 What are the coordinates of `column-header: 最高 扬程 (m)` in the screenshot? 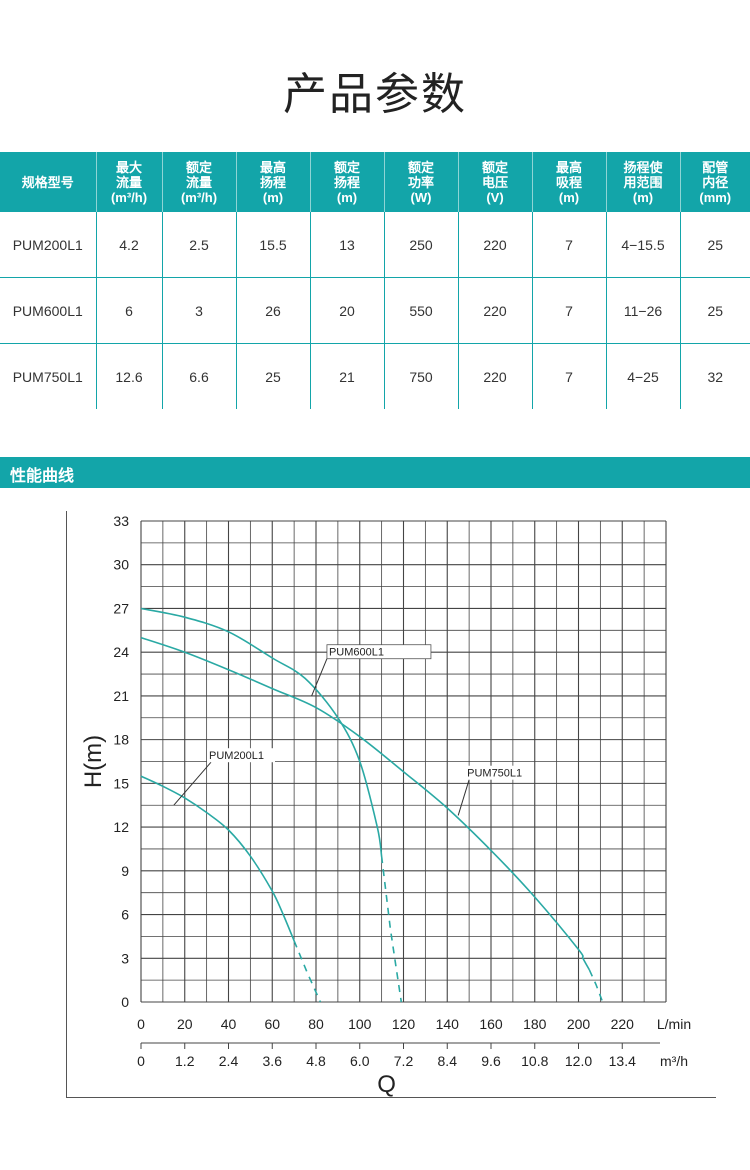 It's located at (273, 182).